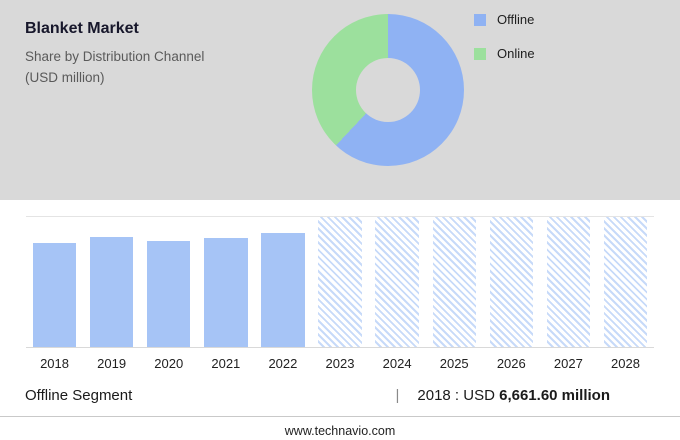 This screenshot has width=680, height=440. Describe the element at coordinates (511, 363) in the screenshot. I see `x-axis-label: 2026` at that location.